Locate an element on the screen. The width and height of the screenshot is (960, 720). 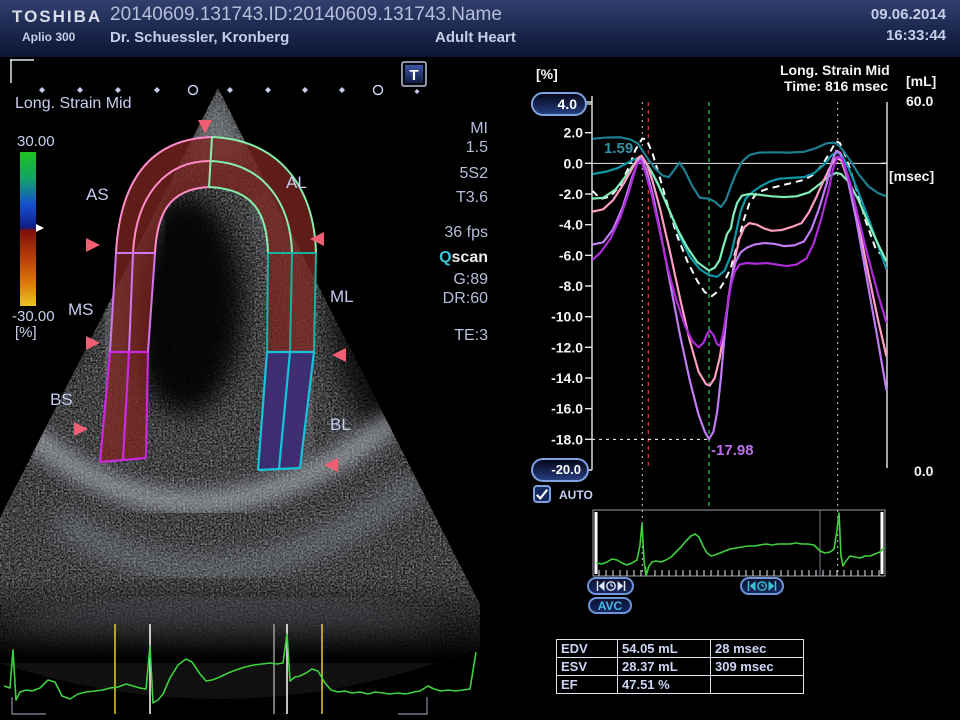
gain-value: G:89 is located at coordinates (470, 279).